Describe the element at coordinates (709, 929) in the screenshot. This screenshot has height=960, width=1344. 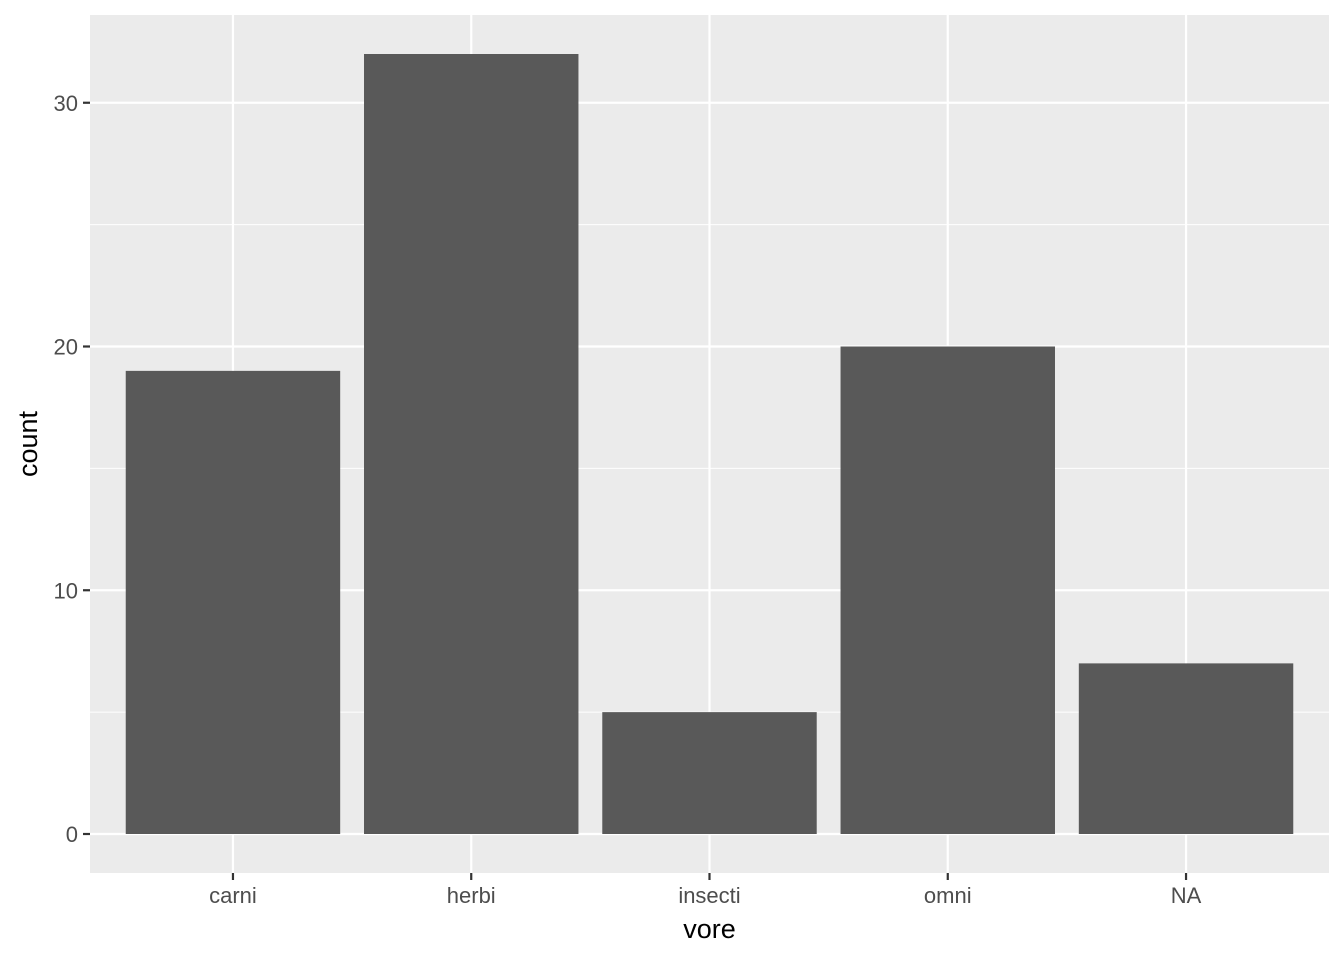
I see `x-axis-title: vore` at that location.